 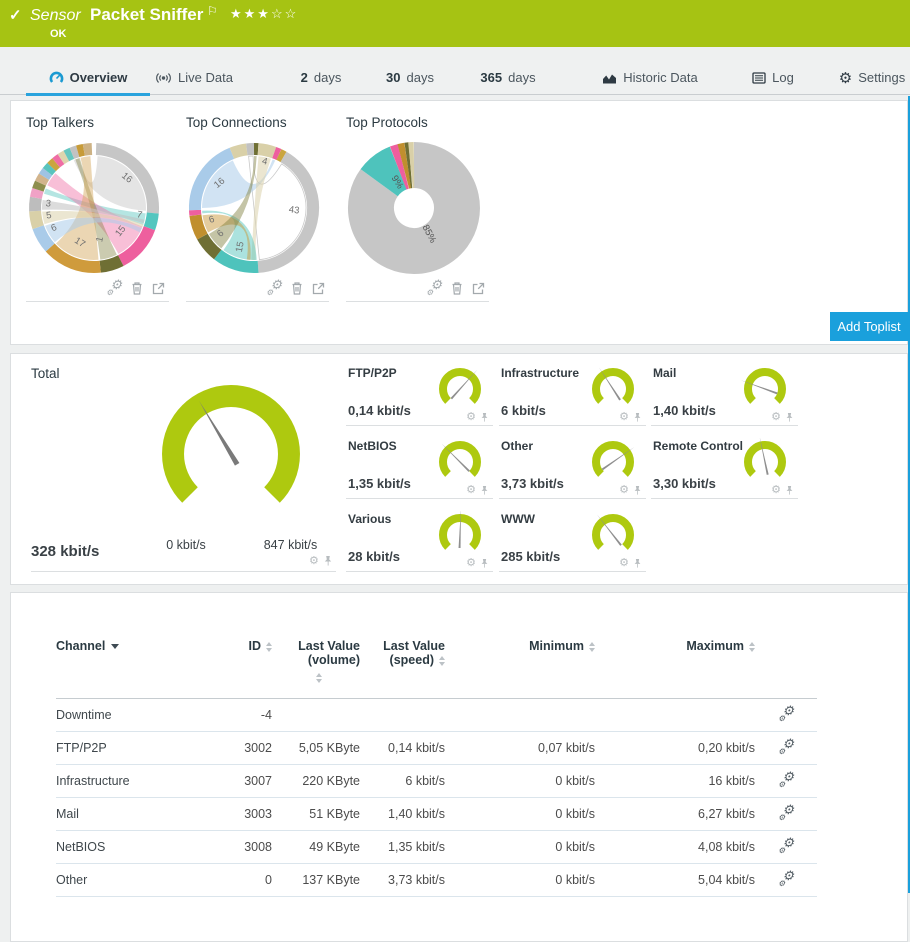 I want to click on channel-gauge-remote-control: Remote Control 3,30 kbit/s ⚙, so click(x=724, y=468).